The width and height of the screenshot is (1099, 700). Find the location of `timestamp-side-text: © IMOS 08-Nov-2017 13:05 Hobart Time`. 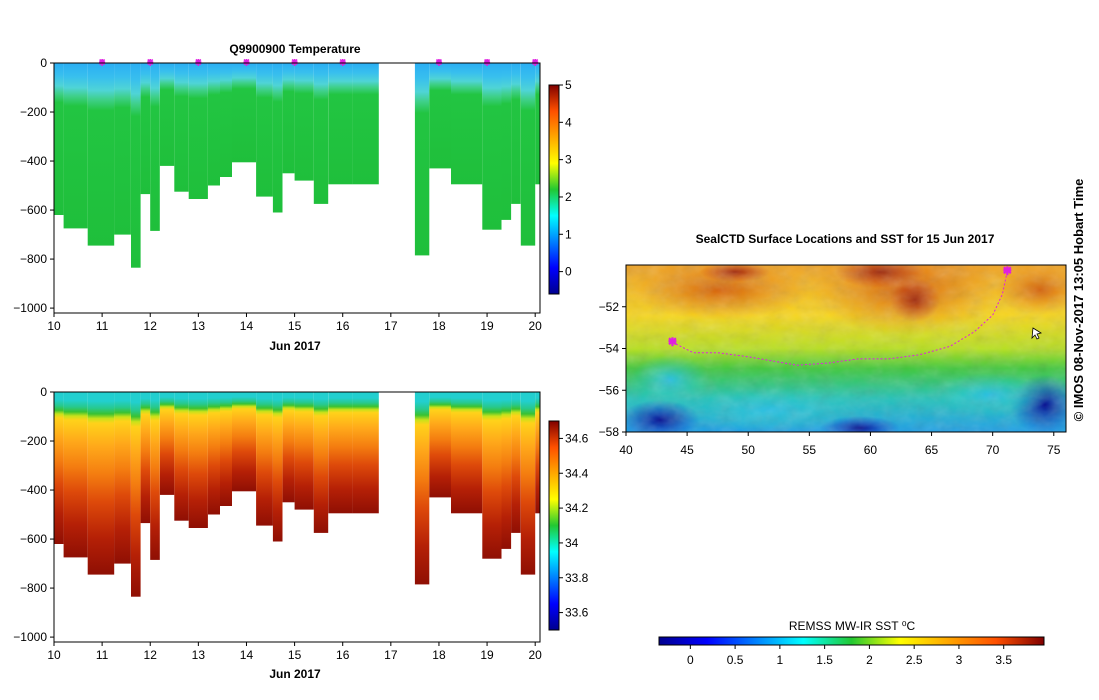

timestamp-side-text: © IMOS 08-Nov-2017 13:05 Hobart Time is located at coordinates (1078, 300).